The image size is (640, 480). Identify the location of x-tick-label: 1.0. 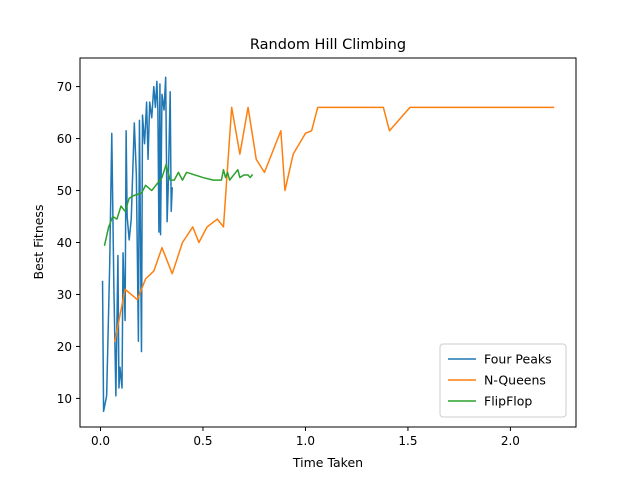
(305, 441).